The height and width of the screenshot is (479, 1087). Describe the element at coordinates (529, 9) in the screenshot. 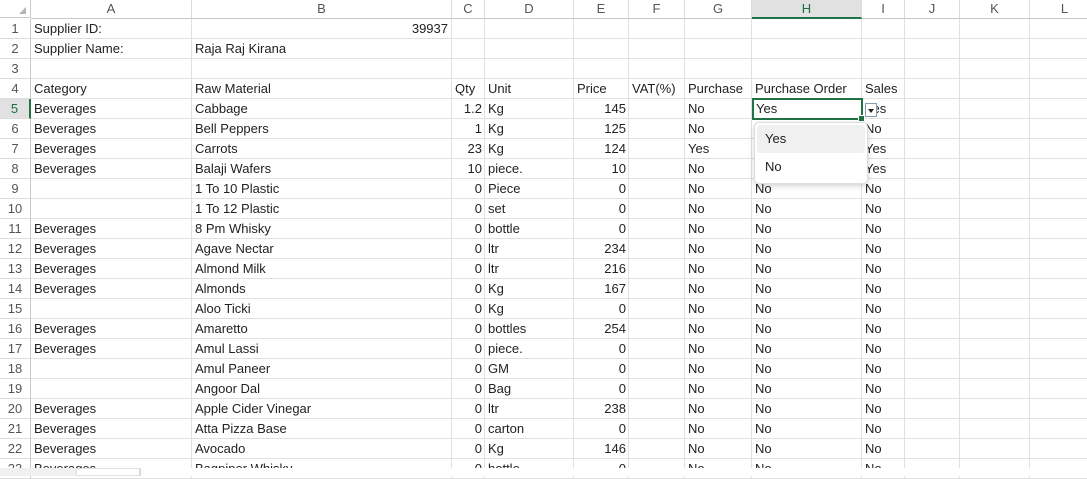

I see `column-header-d: D` at that location.